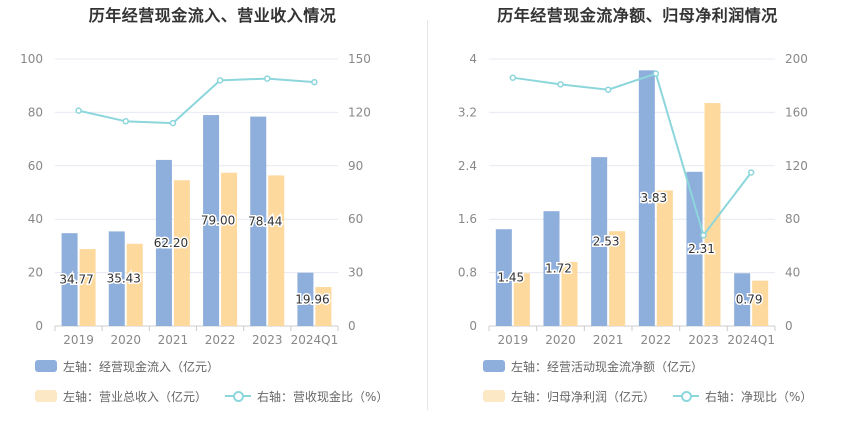 This screenshot has width=850, height=437. I want to click on x-axis-tick-label: 2020, so click(560, 340).